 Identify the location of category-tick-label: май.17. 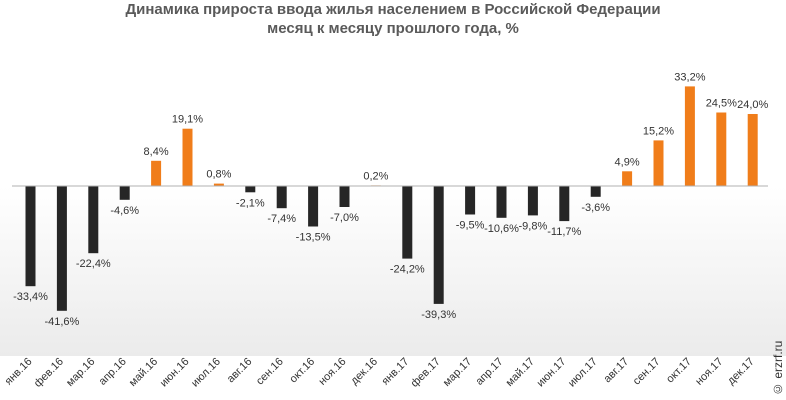
(520, 372).